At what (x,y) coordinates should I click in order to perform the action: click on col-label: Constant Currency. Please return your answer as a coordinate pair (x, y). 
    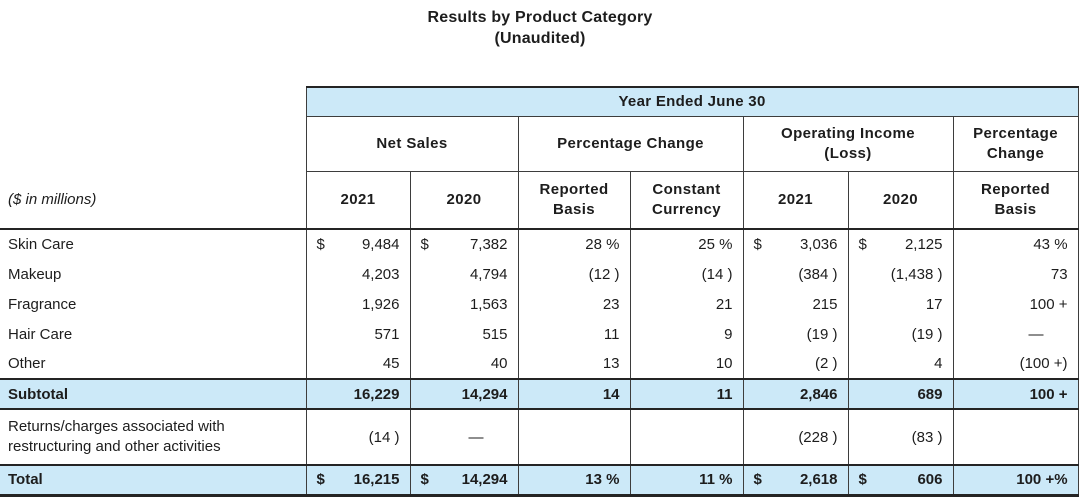
    Looking at the image, I should click on (686, 199).